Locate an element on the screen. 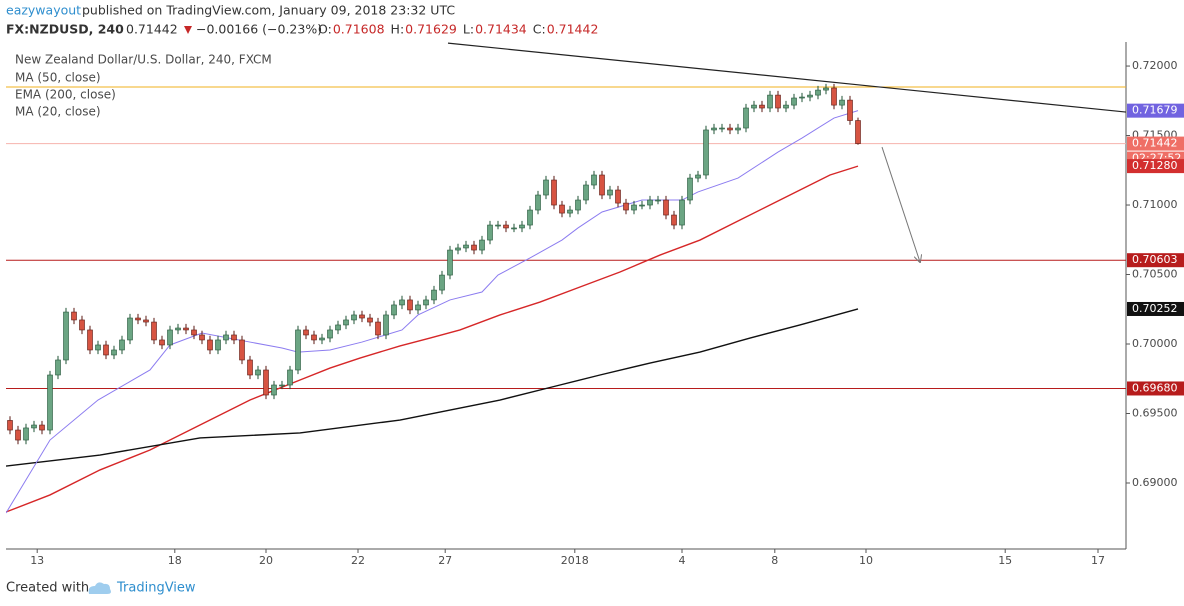 This screenshot has width=1184, height=606. x-tick-label: 2018 is located at coordinates (575, 560).